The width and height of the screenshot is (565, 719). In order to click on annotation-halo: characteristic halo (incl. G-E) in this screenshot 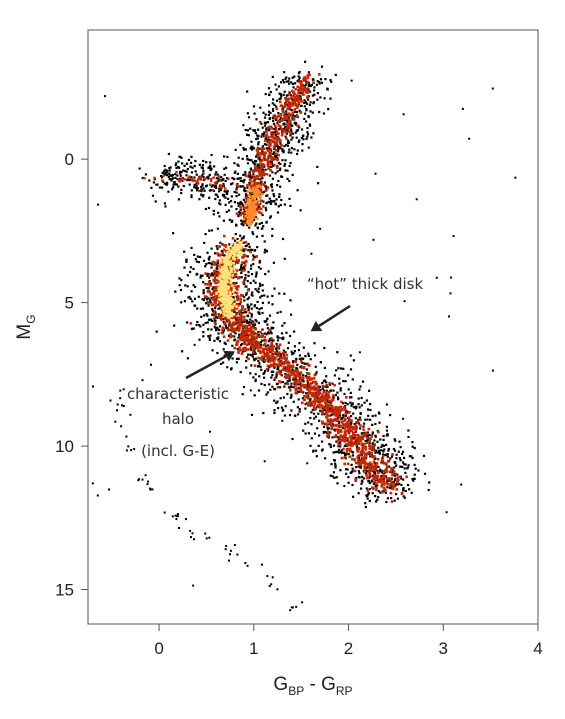, I will do `click(181, 405)`.